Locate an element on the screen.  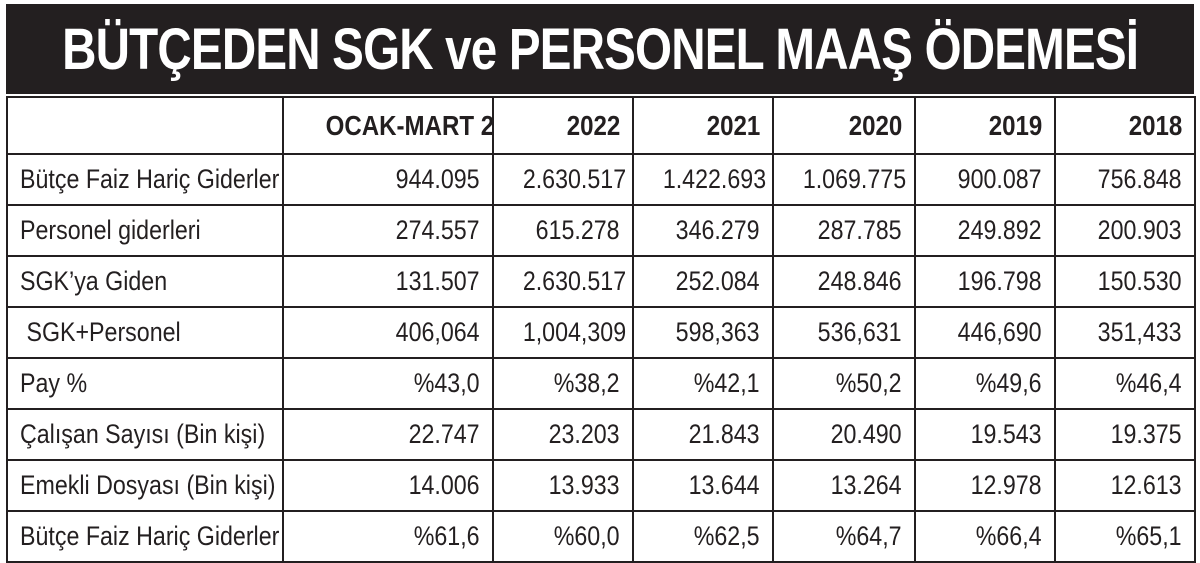
cell-value: 150.530 is located at coordinates (1140, 281).